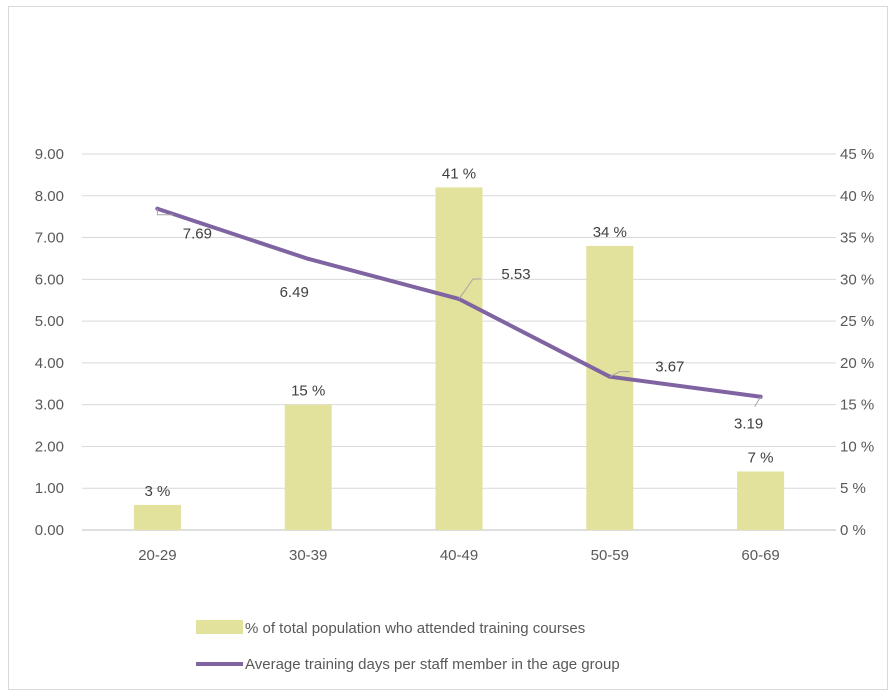  I want to click on bar-data-label: 34 %, so click(610, 232).